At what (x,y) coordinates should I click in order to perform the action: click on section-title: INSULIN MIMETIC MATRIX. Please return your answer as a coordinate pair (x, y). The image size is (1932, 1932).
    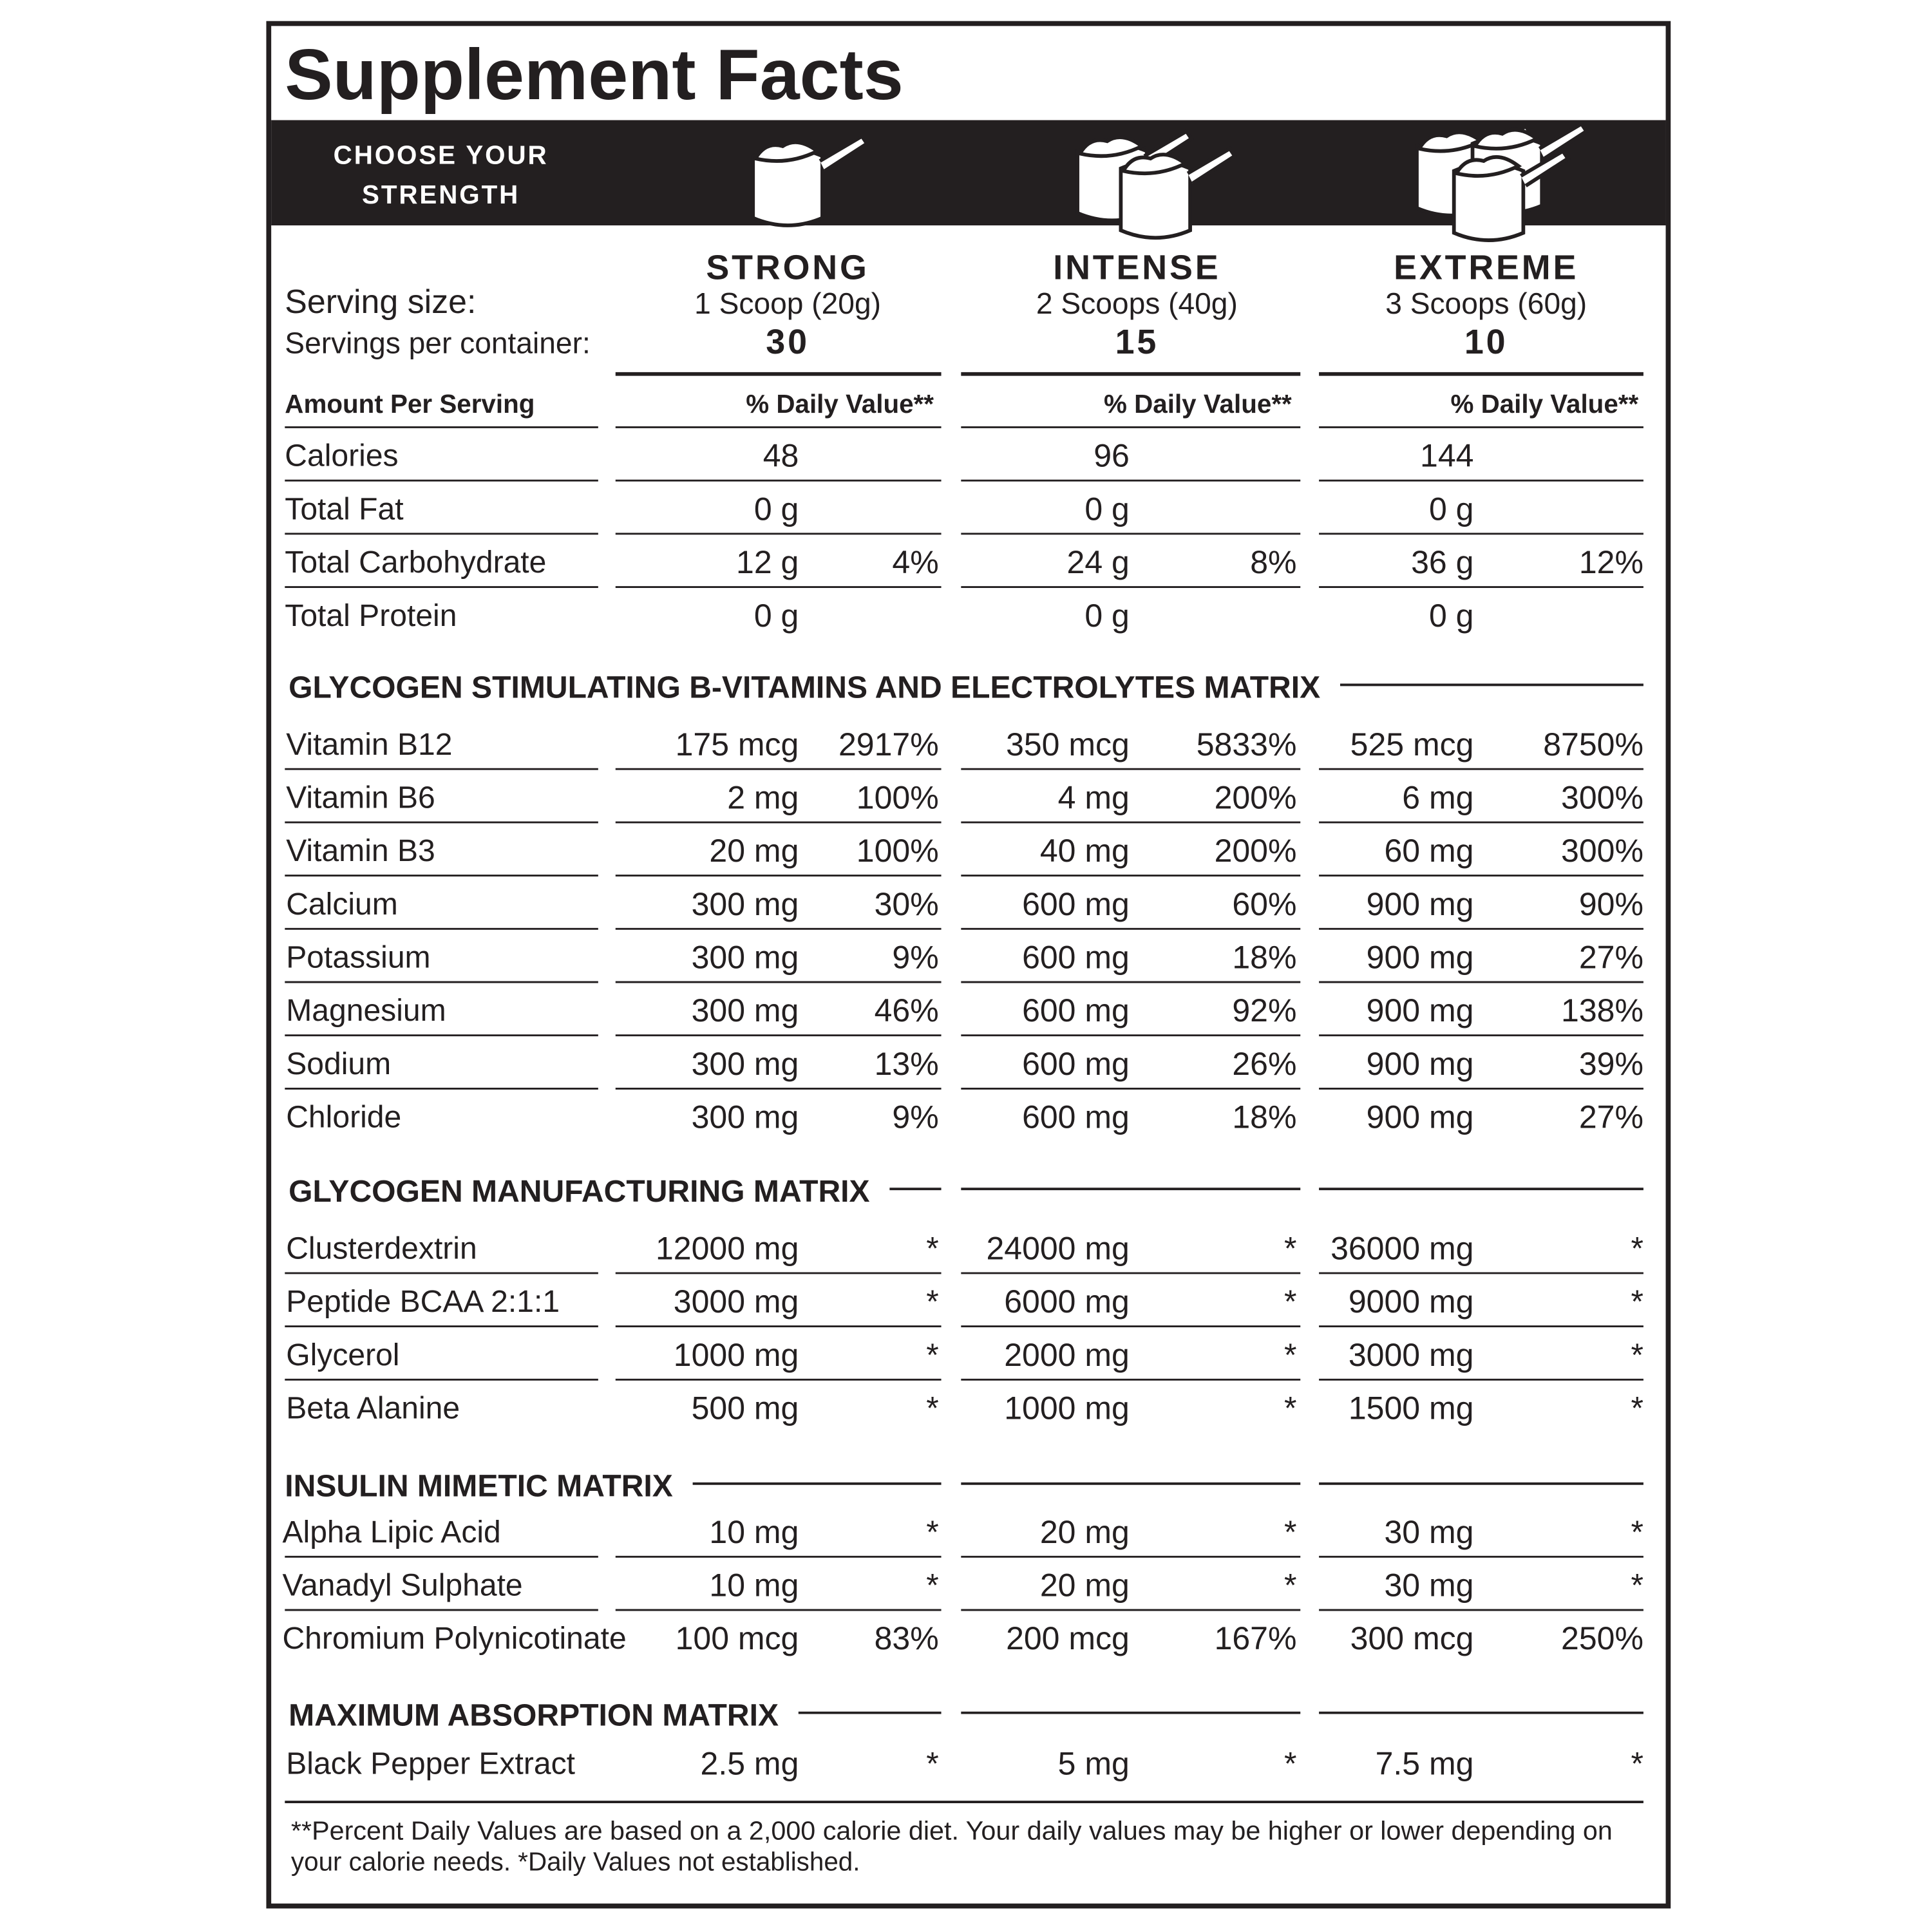
    Looking at the image, I should click on (479, 1486).